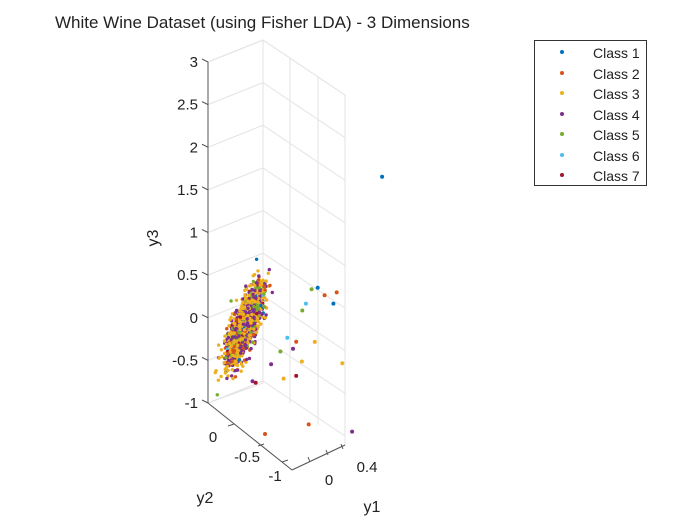 This screenshot has width=700, height=525. What do you see at coordinates (247, 457) in the screenshot?
I see `y2-tick-label: -0.5` at bounding box center [247, 457].